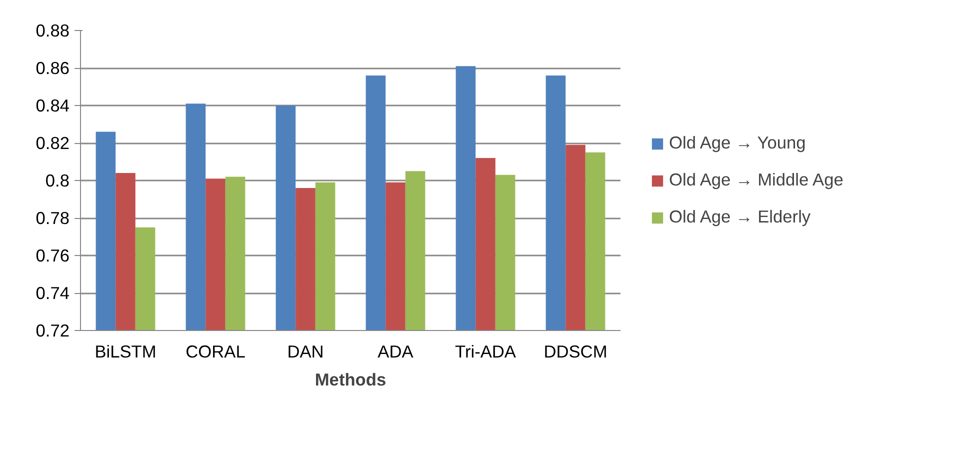 This screenshot has height=457, width=957. I want to click on legend-label: Old Age → Middle Age, so click(756, 180).